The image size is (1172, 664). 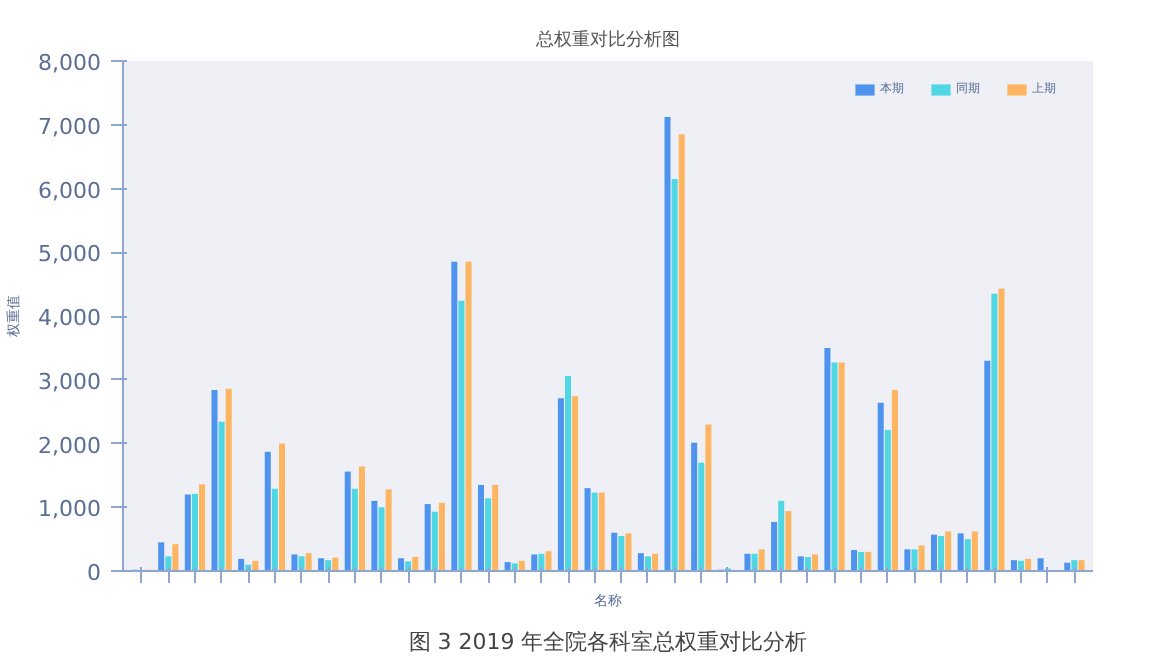 What do you see at coordinates (70, 509) in the screenshot?
I see `y-tick-label: 1,000` at bounding box center [70, 509].